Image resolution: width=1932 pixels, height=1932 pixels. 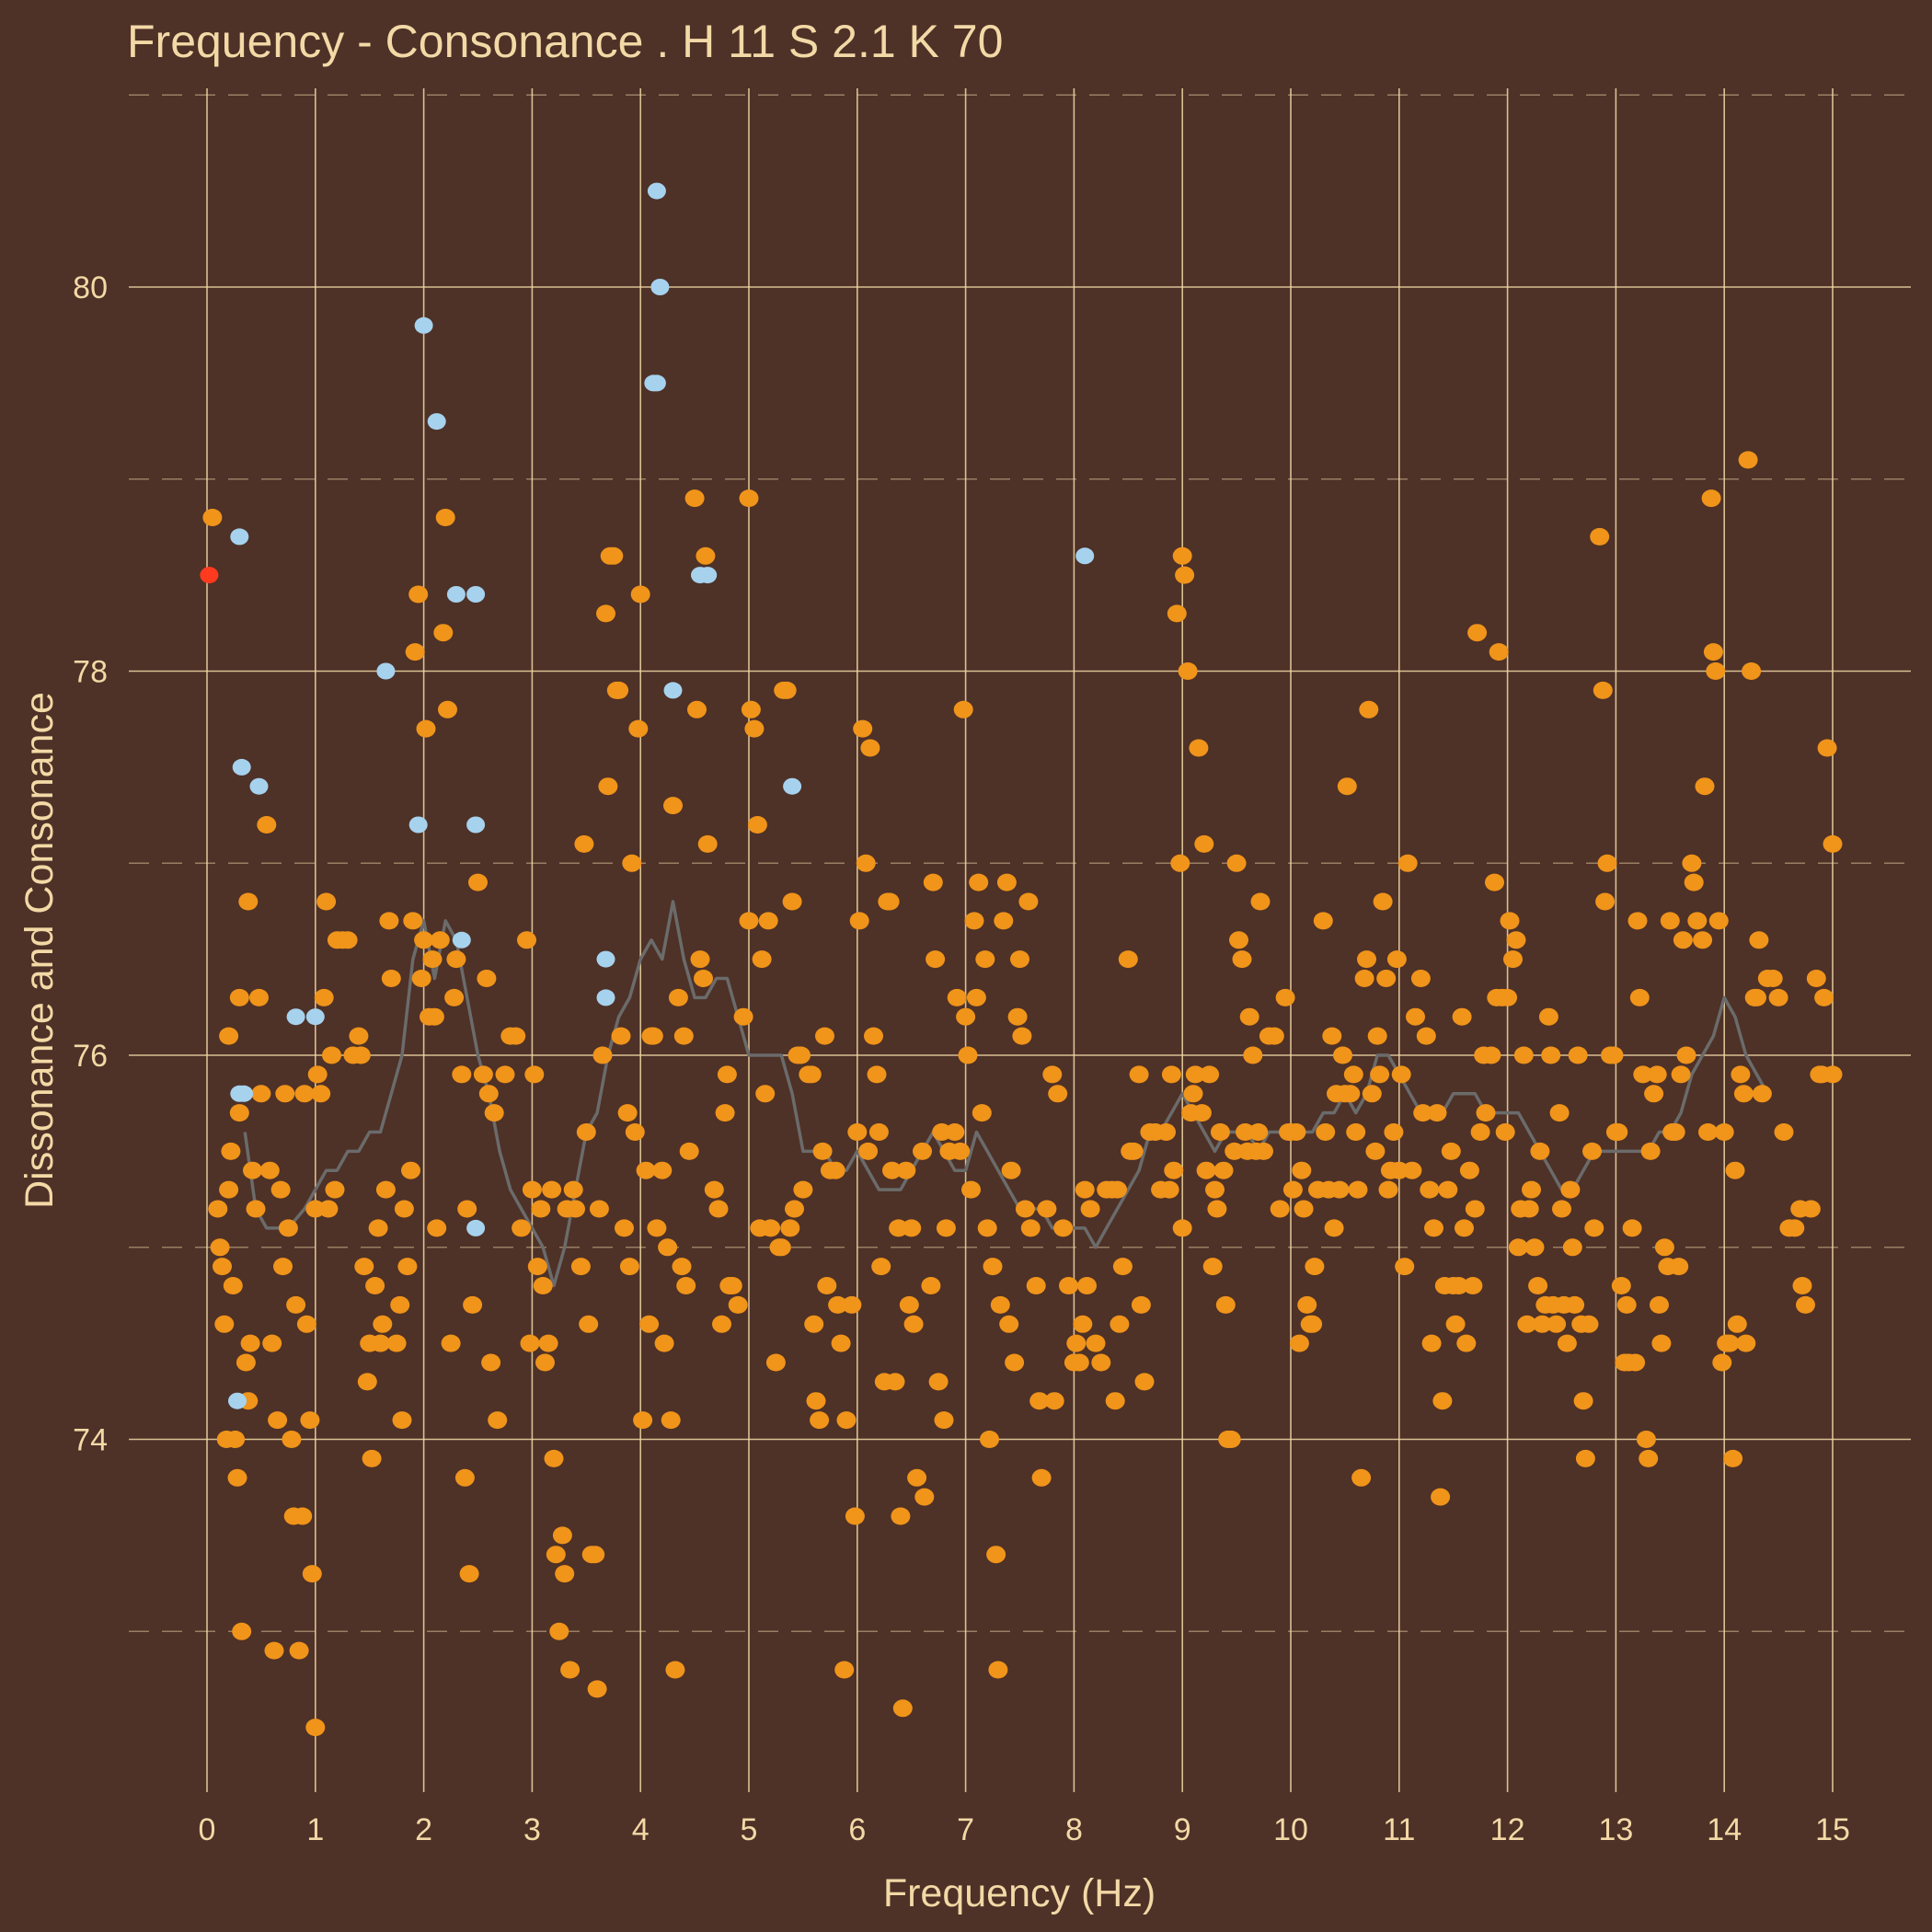 What do you see at coordinates (207, 1829) in the screenshot?
I see `x-tick-label: 0` at bounding box center [207, 1829].